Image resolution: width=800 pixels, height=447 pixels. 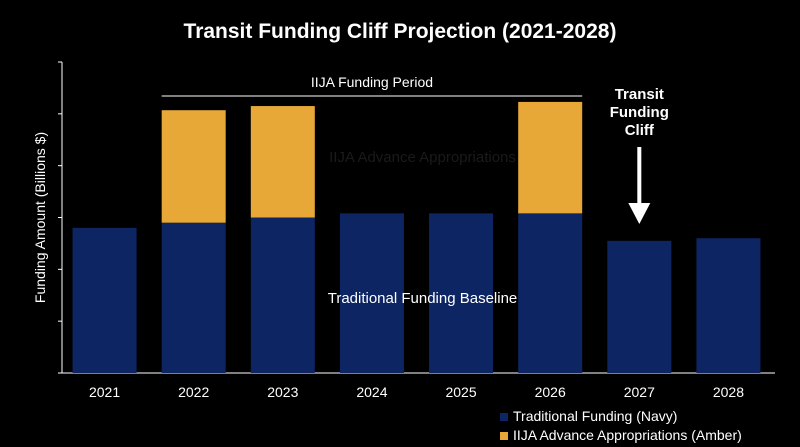 I want to click on cliff-label-line: Funding, so click(x=639, y=112).